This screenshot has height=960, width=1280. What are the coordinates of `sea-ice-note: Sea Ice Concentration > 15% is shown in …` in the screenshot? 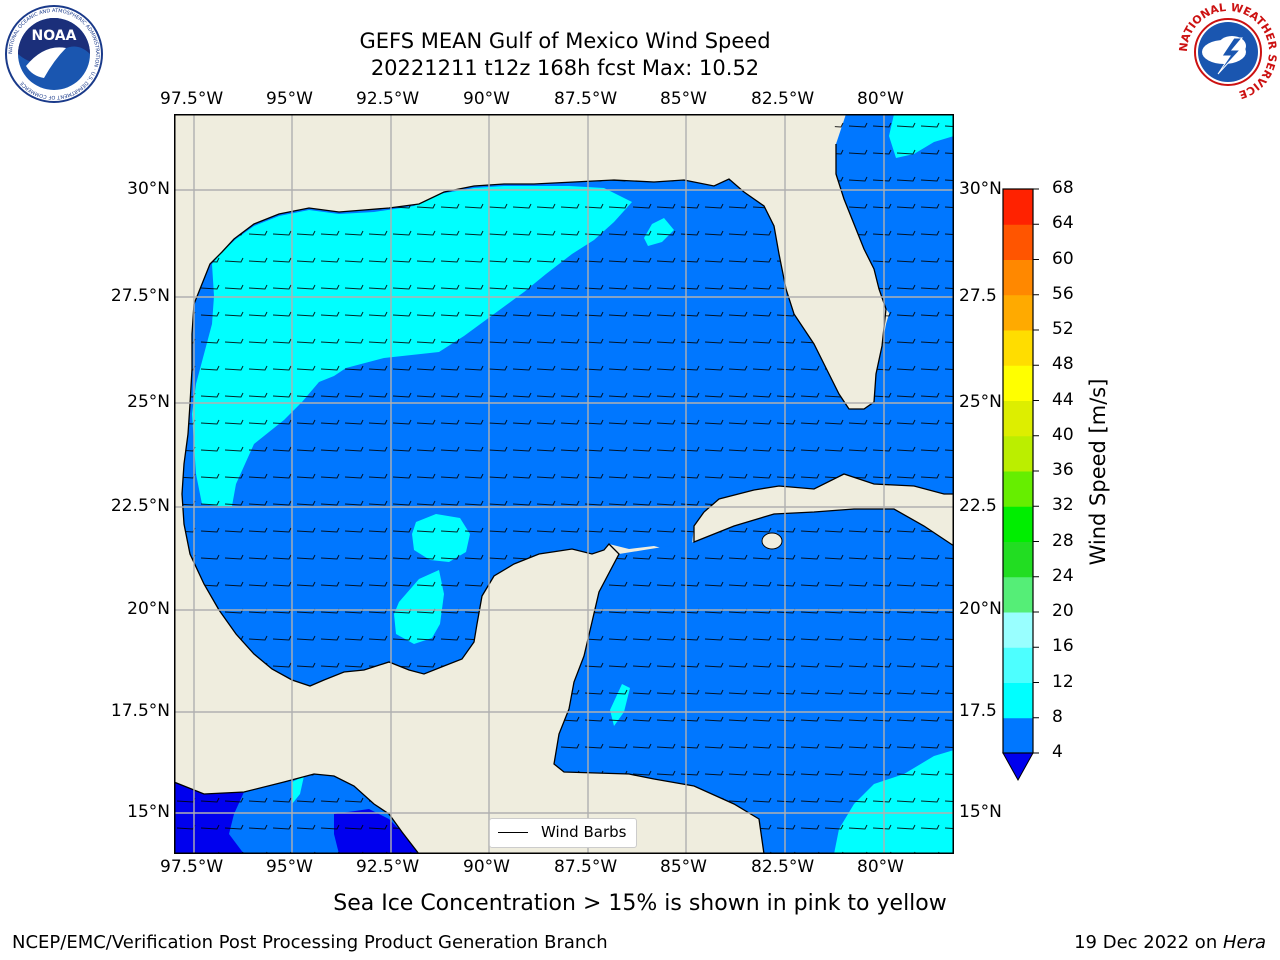 It's located at (640, 903).